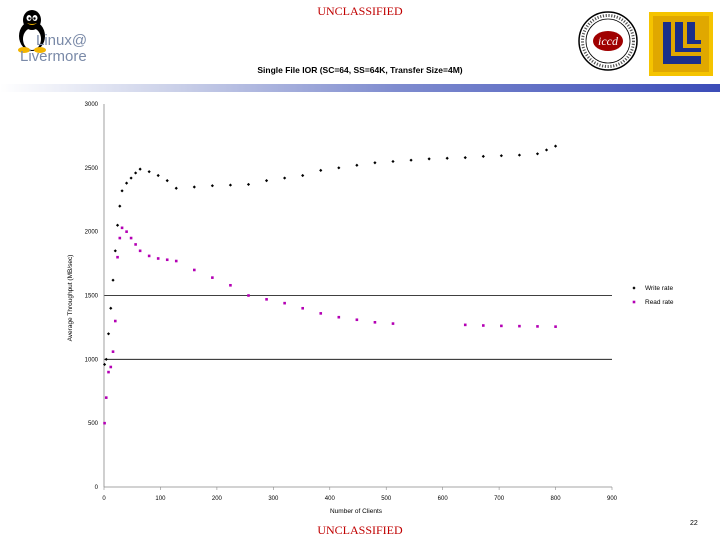 Image resolution: width=720 pixels, height=540 pixels. I want to click on x-tick-label: 900, so click(612, 499).